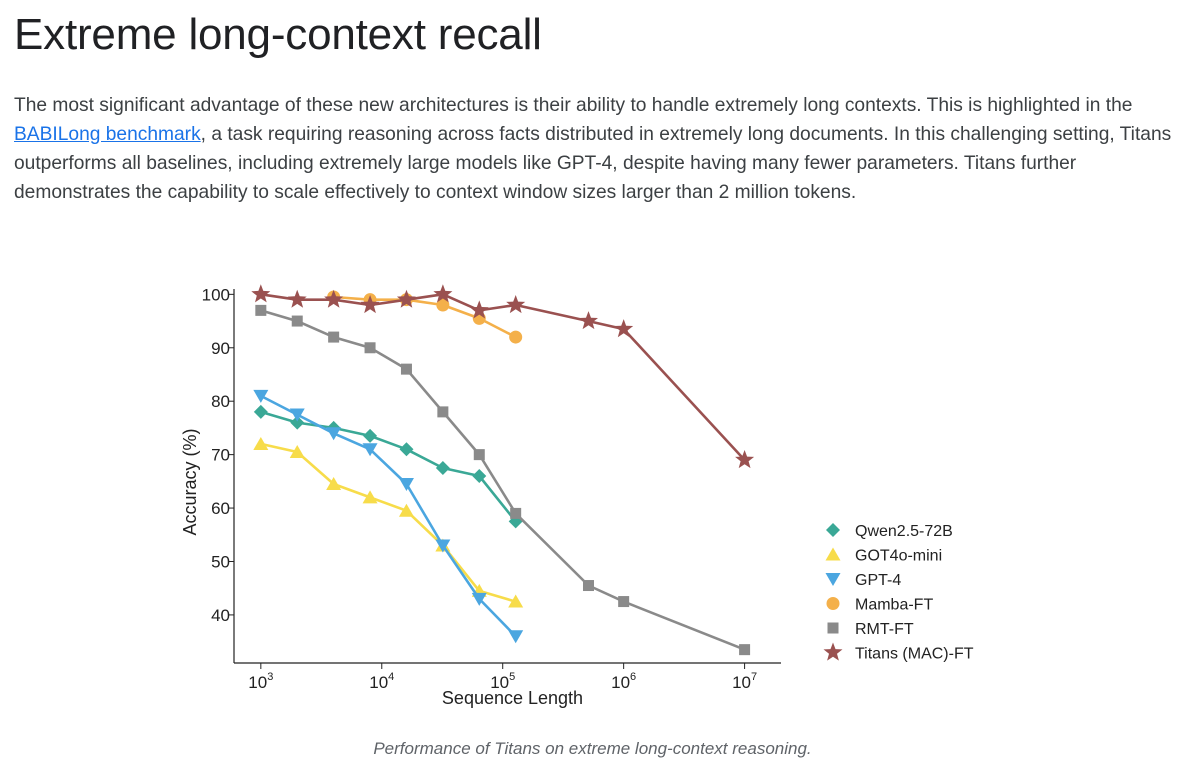 This screenshot has width=1200, height=779. Describe the element at coordinates (878, 580) in the screenshot. I see `legend-label: GPT-4` at that location.